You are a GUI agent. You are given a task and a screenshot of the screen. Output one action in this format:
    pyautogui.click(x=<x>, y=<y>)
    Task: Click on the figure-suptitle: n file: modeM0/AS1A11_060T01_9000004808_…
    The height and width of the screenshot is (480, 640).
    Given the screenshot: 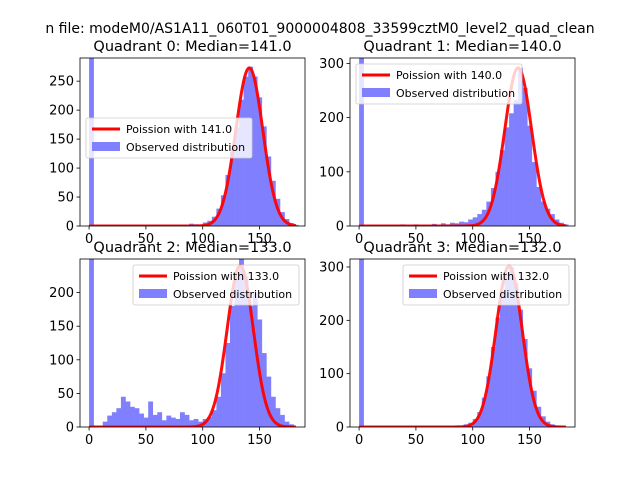 What is the action you would take?
    pyautogui.click(x=319, y=29)
    